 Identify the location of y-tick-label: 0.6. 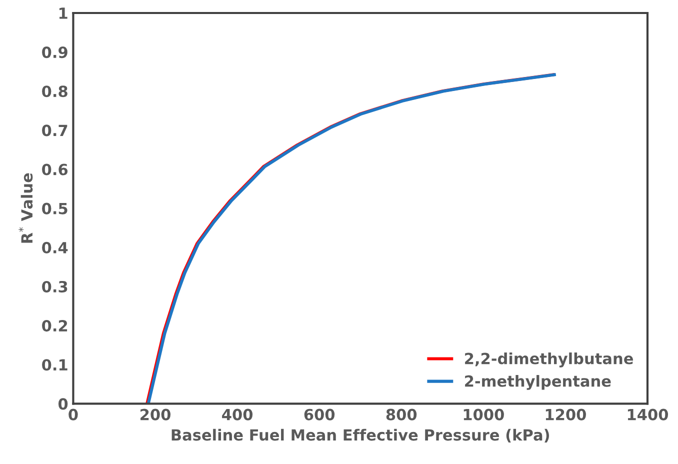
(55, 170).